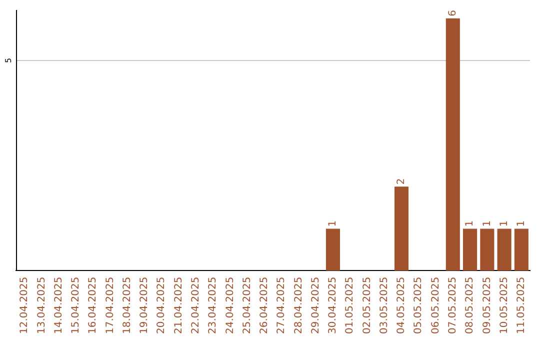 Image resolution: width=540 pixels, height=340 pixels. Describe the element at coordinates (402, 305) in the screenshot. I see `x-tick-label: 04.05.2025` at that location.